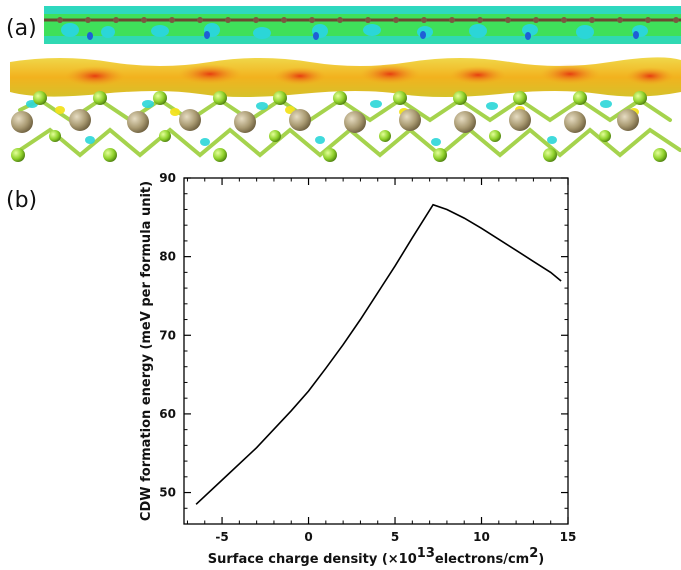 The image size is (681, 570). What do you see at coordinates (221, 537) in the screenshot?
I see `x-tick-label: -5` at bounding box center [221, 537].